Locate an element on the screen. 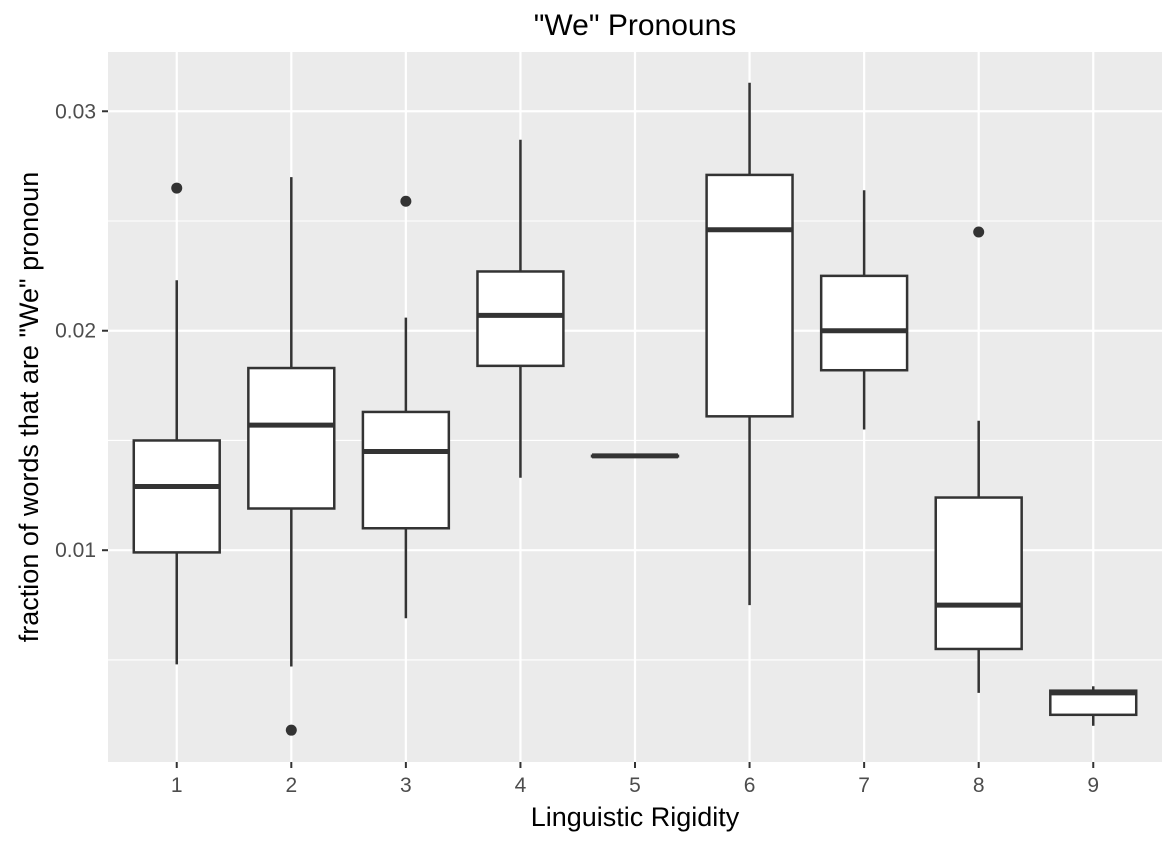 This screenshot has width=1172, height=845. y-axis: 0.01 0.02 0.03 is located at coordinates (81, 331).